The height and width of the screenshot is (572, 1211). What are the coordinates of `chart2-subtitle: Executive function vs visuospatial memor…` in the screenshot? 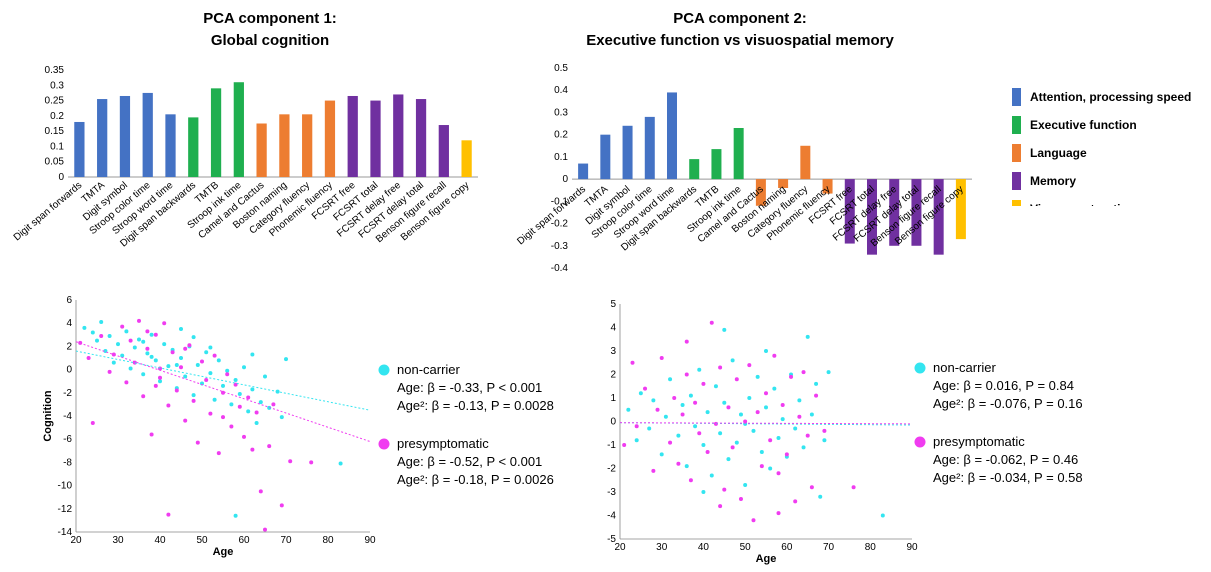 It's located at (740, 40).